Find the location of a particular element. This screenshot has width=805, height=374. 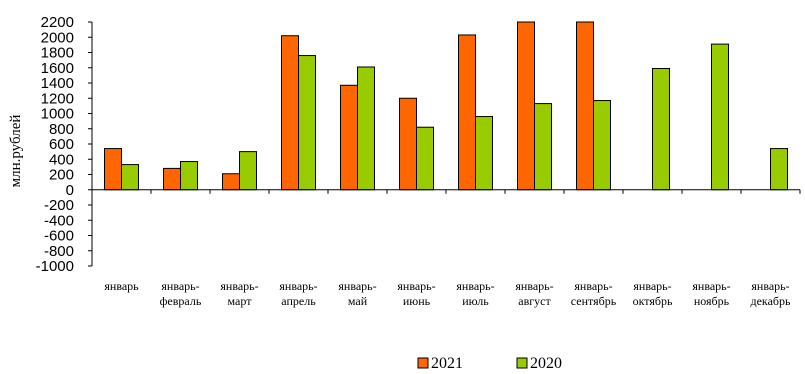

y-tick-label: -800 is located at coordinates (59, 251).